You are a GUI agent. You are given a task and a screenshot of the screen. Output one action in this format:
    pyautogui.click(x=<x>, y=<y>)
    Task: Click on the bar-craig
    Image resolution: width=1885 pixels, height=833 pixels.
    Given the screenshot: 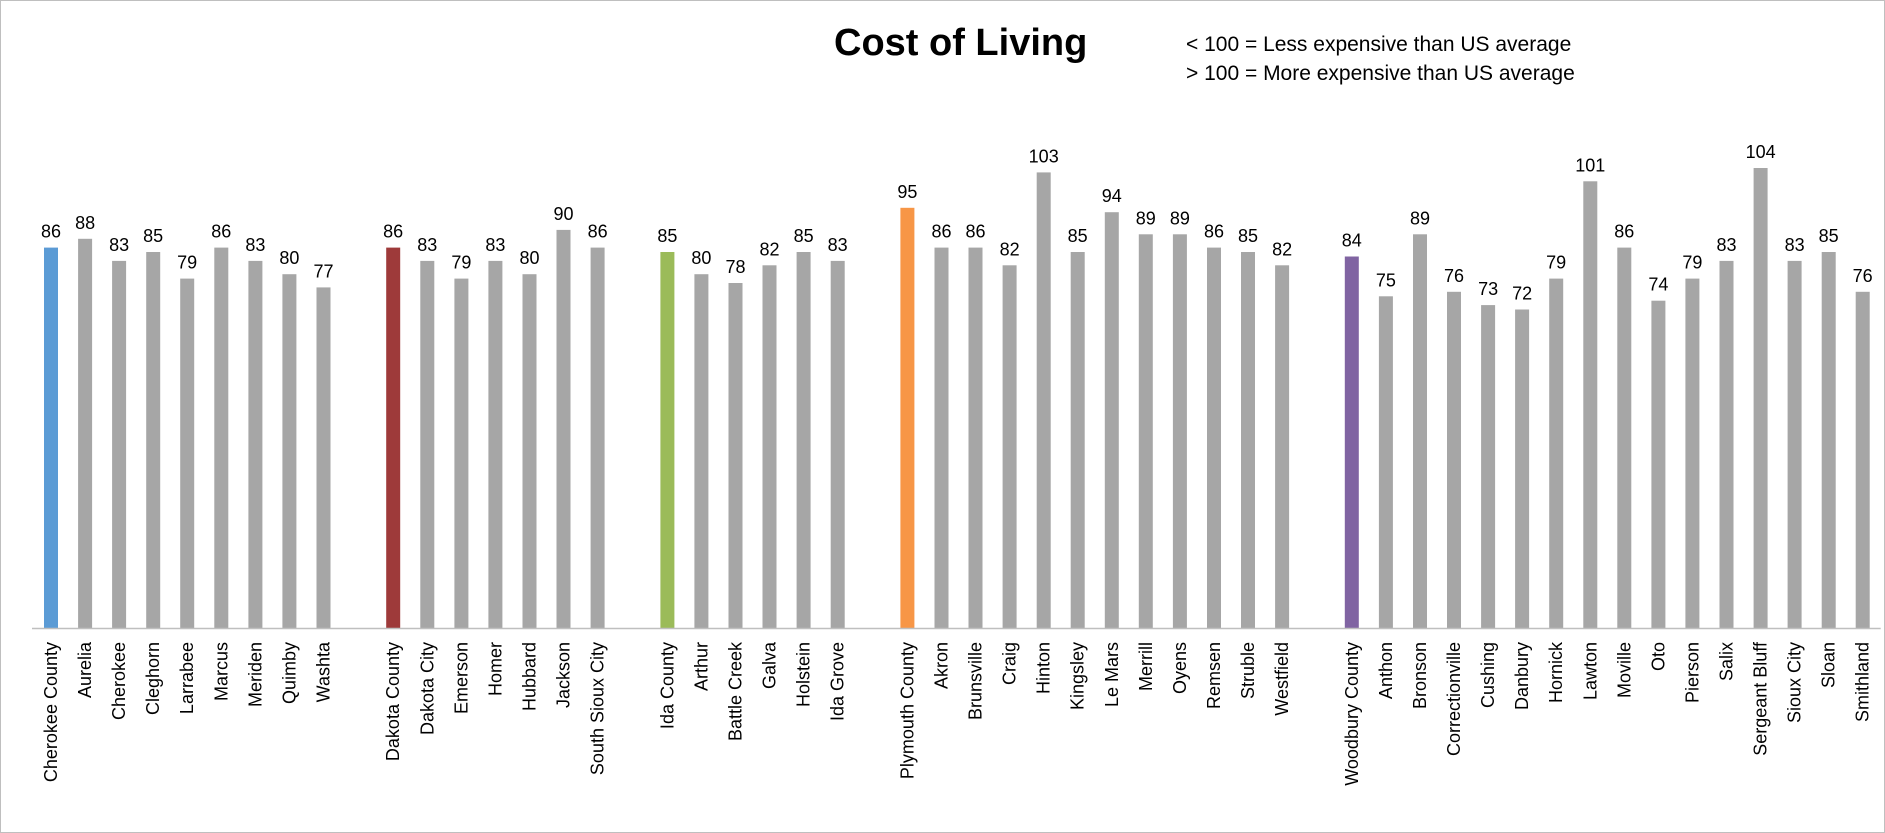 What is the action you would take?
    pyautogui.click(x=1009, y=446)
    